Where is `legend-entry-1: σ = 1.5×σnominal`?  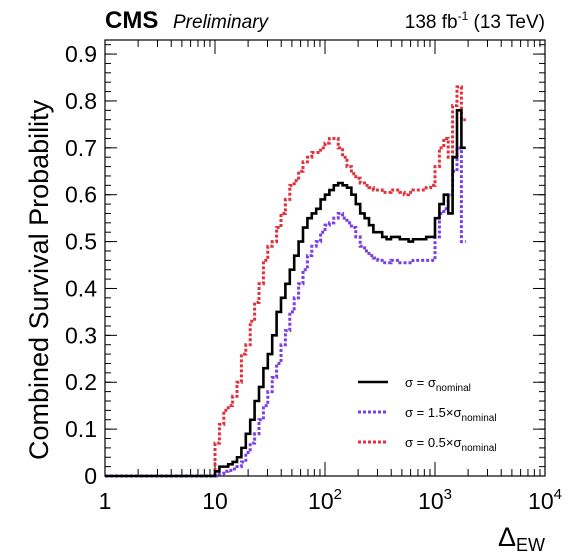
legend-entry-1: σ = 1.5×σnominal is located at coordinates (451, 414).